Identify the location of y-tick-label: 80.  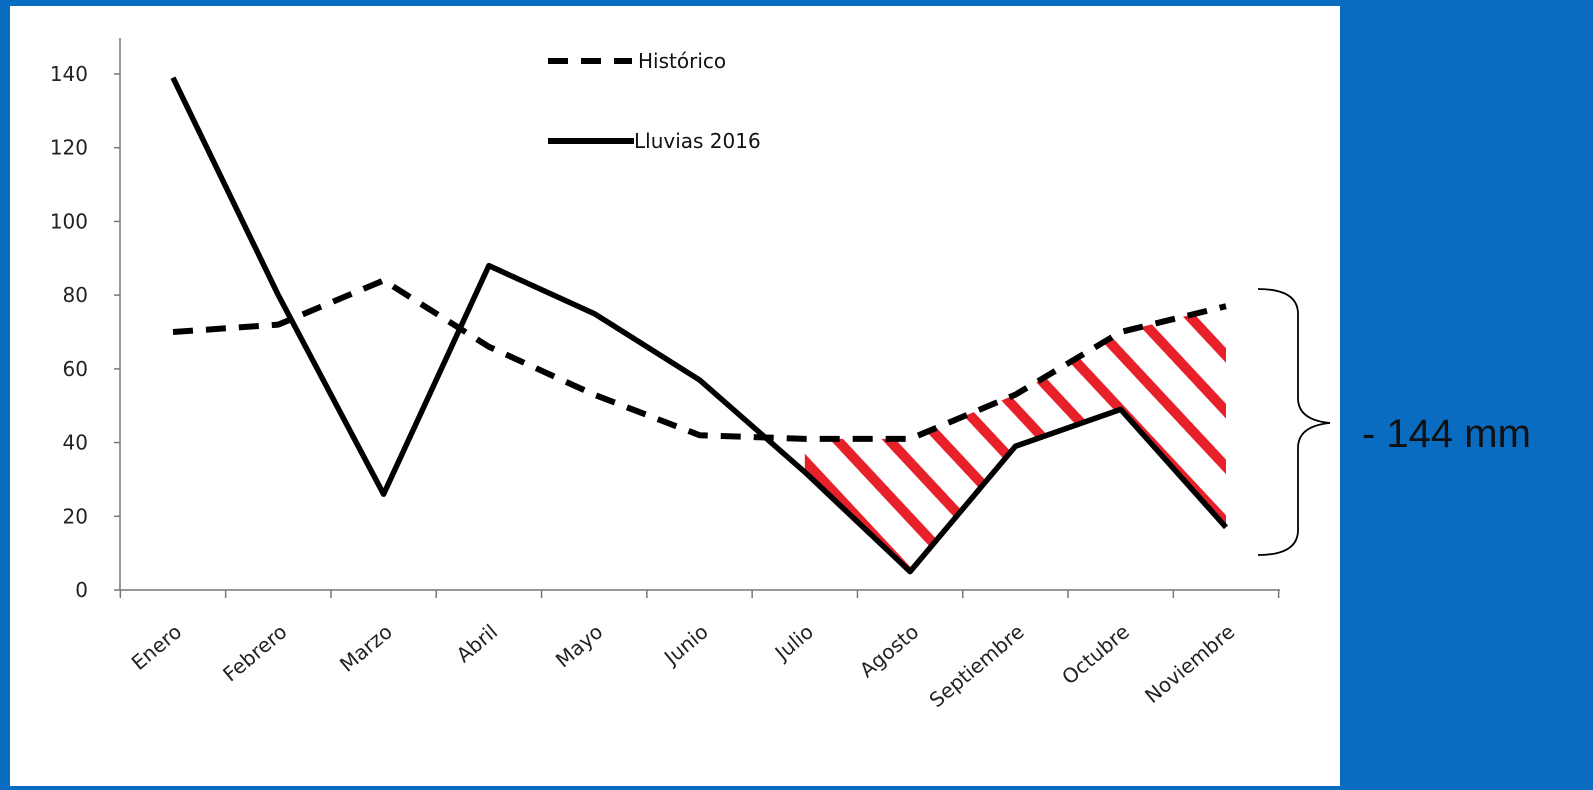
(75, 295).